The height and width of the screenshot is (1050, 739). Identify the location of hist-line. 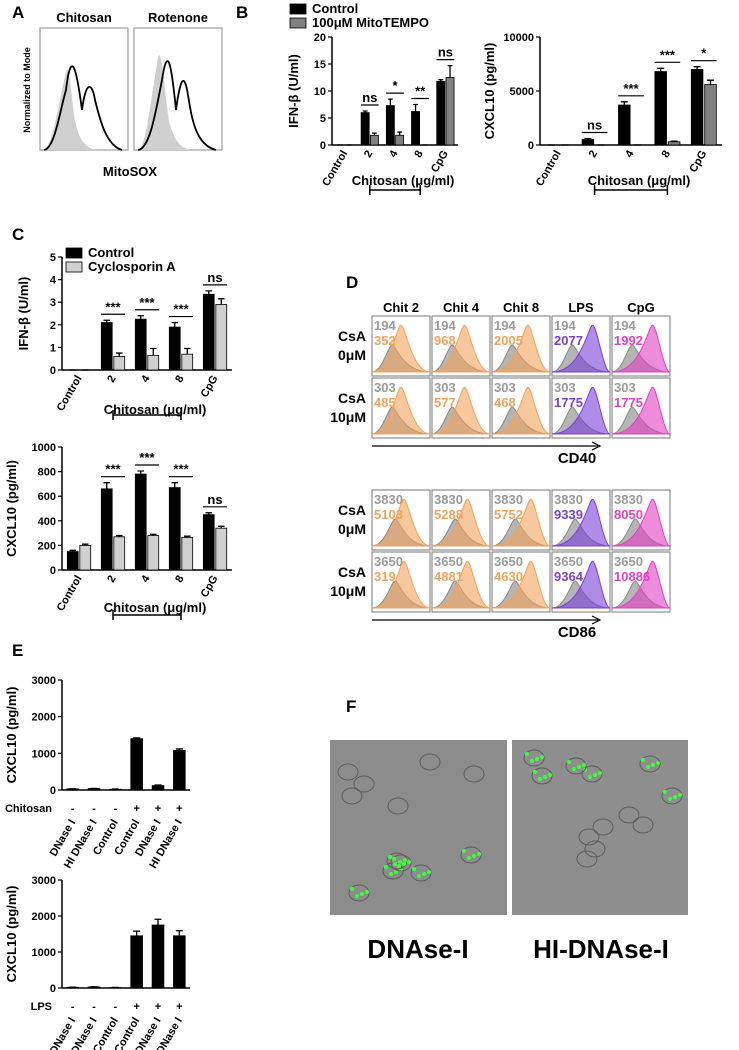
(83, 108).